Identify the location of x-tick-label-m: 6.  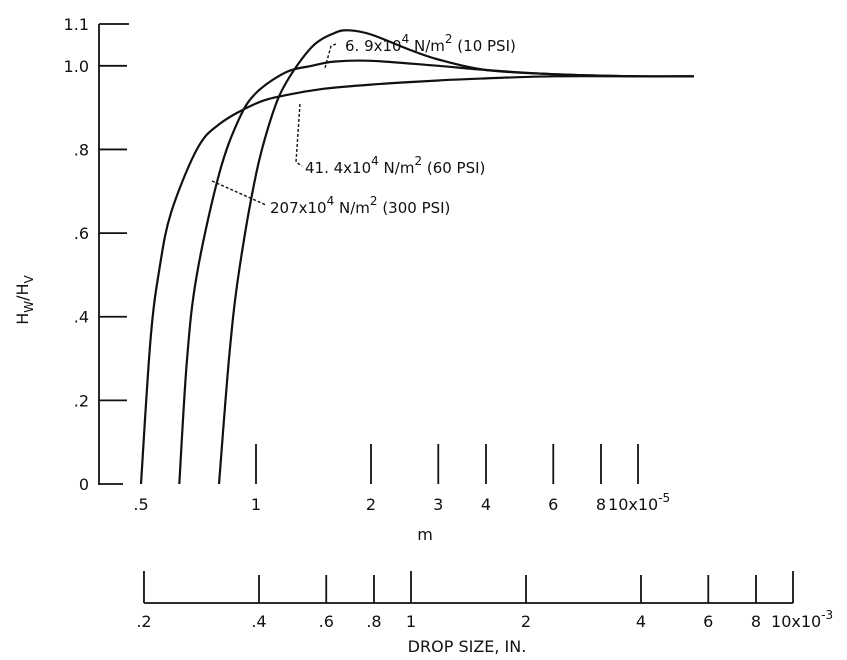
(553, 504).